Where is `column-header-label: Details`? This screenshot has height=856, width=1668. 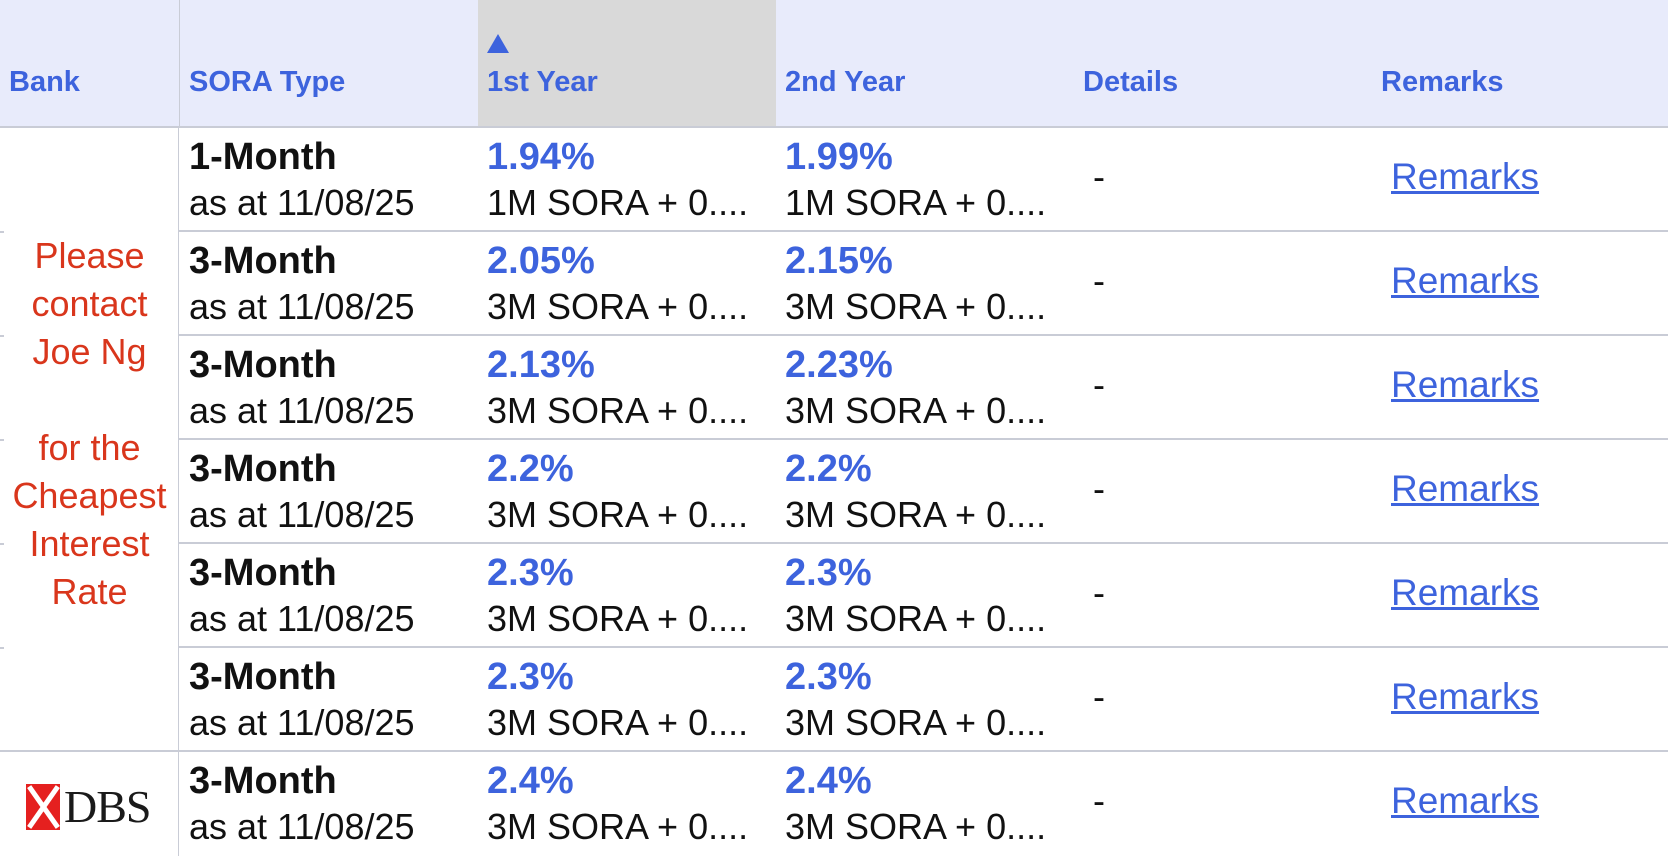
column-header-label: Details is located at coordinates (1131, 82).